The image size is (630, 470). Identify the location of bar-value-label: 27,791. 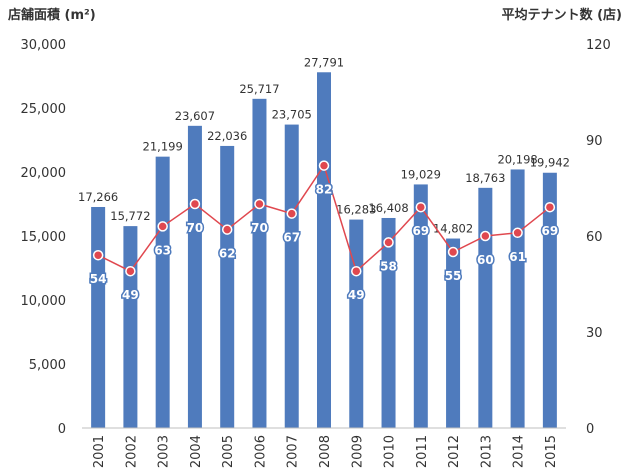
(324, 62).